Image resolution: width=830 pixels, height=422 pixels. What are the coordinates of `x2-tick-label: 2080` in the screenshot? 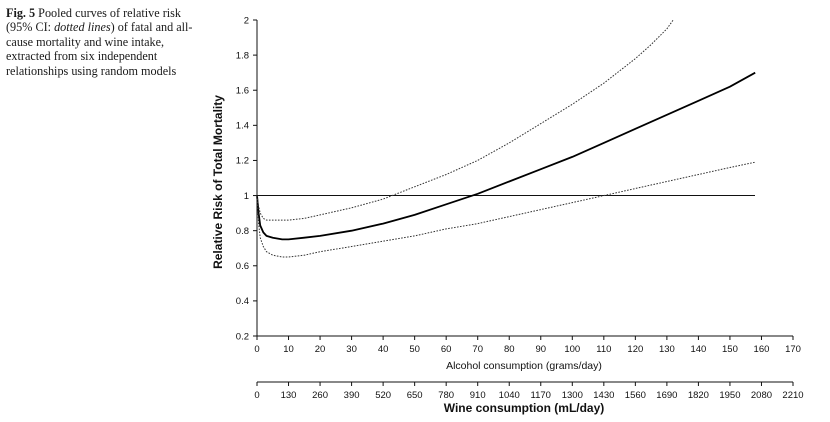 It's located at (761, 395).